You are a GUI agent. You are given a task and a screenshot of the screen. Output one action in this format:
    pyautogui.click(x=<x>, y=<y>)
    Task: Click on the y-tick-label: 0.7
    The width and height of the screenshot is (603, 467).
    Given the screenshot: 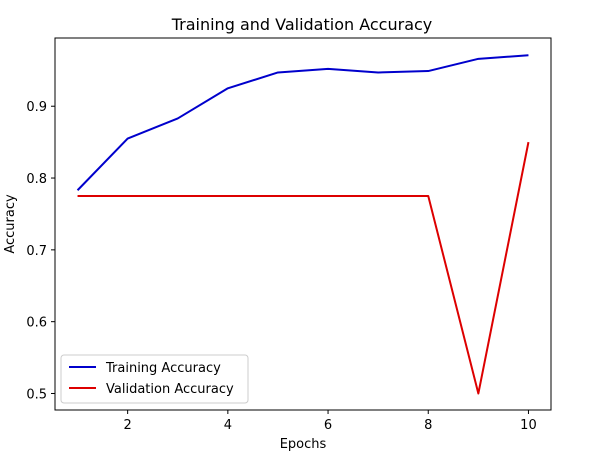 What is the action you would take?
    pyautogui.click(x=36, y=251)
    